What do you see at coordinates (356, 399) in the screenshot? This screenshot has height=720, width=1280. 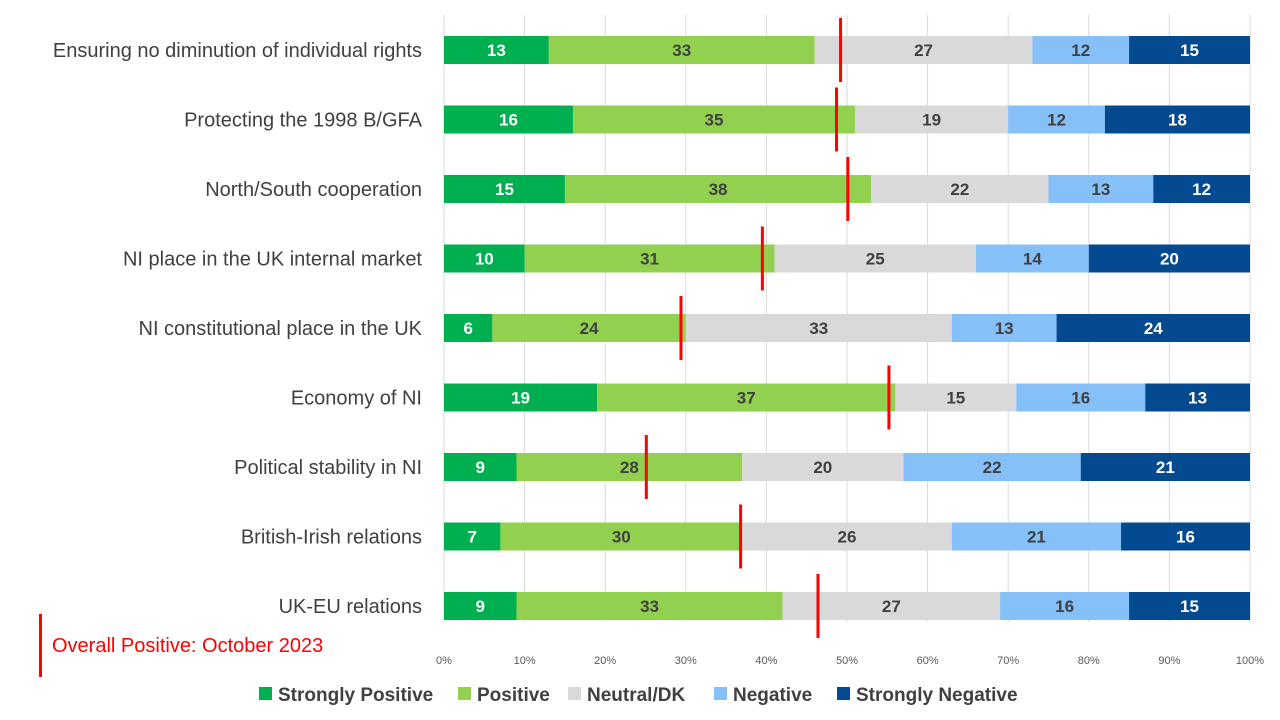 I see `category-label: Economy of NI` at bounding box center [356, 399].